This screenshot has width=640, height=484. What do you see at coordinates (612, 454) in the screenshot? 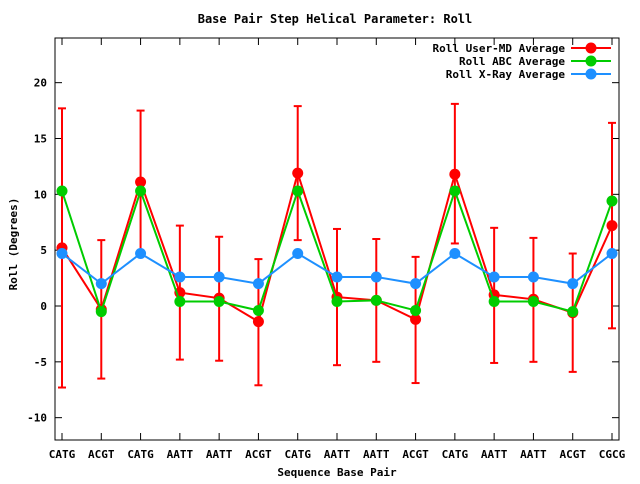
I see `x-tick-label: CGCG` at bounding box center [612, 454].